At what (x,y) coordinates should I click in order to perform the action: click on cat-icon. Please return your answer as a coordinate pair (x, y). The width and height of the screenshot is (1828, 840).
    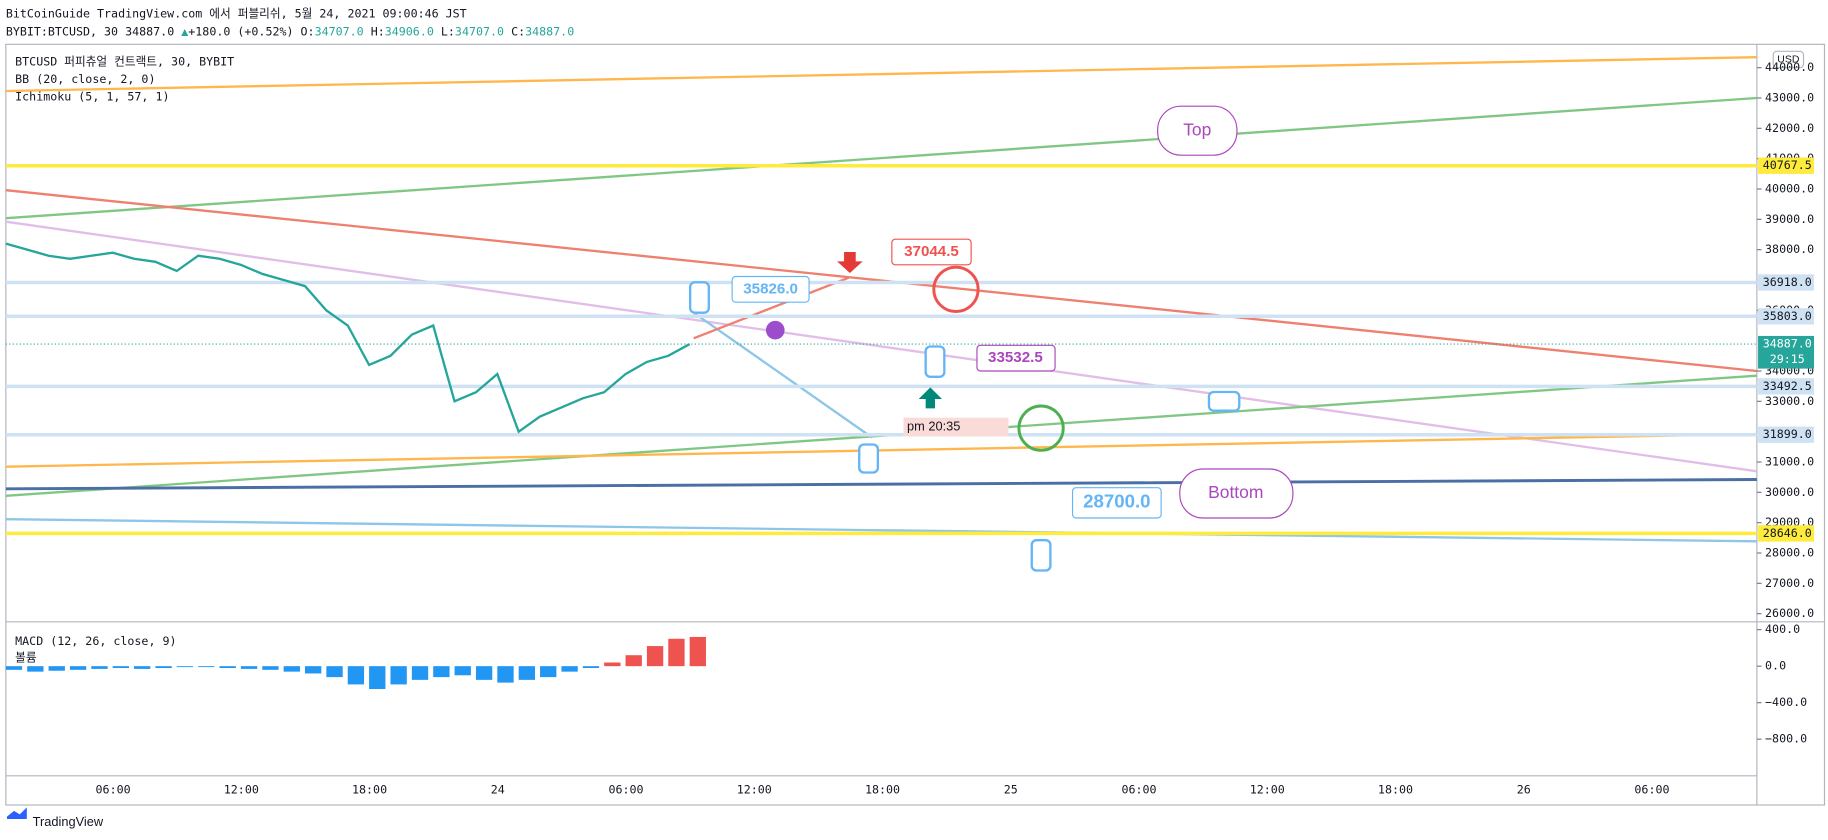
    Looking at the image, I should click on (775, 330).